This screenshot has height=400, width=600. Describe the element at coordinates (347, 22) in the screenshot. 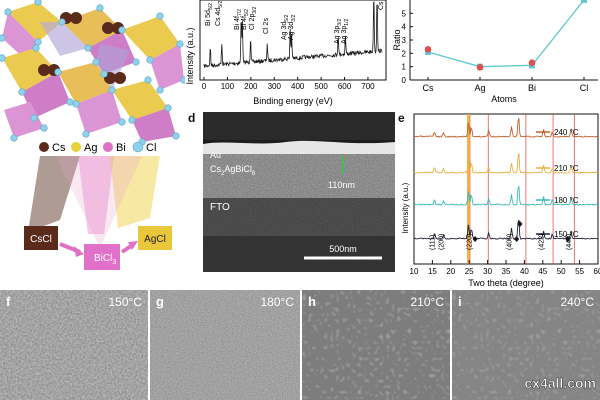

I see `xps-peak-subscript: 1/2` at that location.